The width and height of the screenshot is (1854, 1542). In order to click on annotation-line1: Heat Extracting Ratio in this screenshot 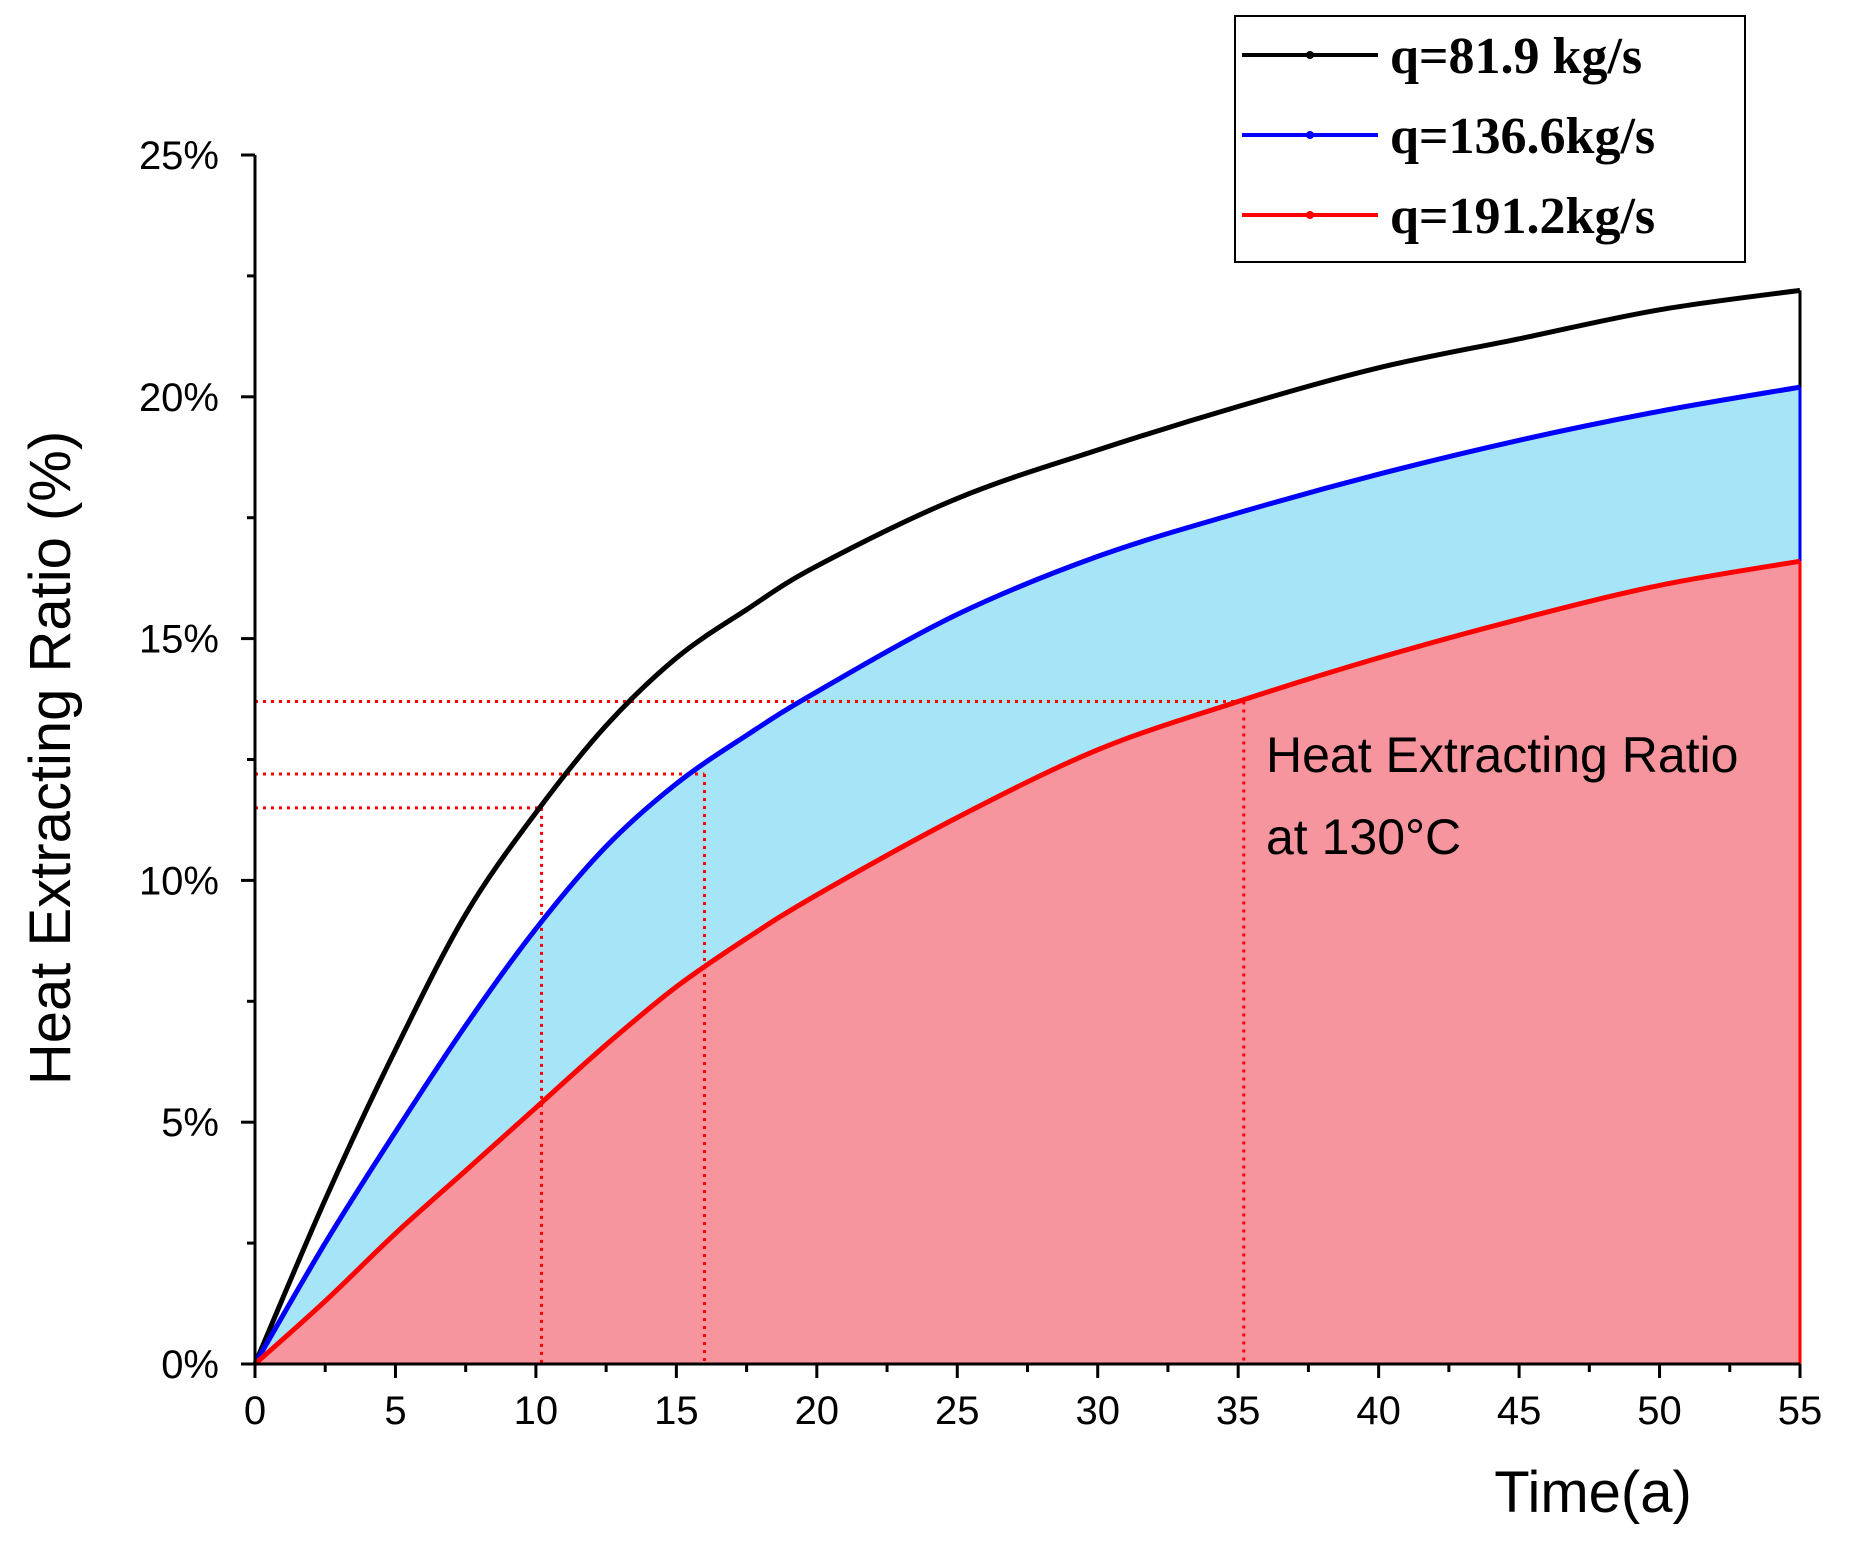, I will do `click(1502, 755)`.